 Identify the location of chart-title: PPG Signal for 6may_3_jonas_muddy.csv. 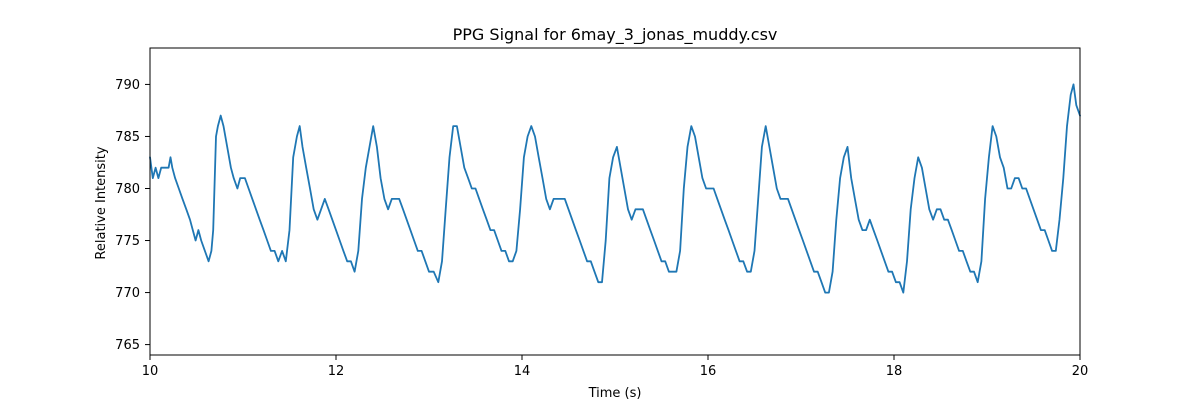
(615, 35).